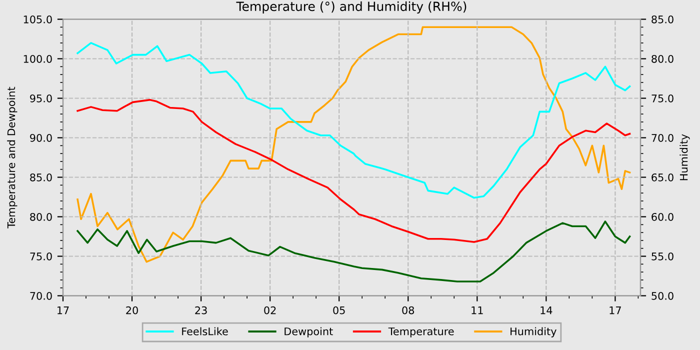  What do you see at coordinates (477, 310) in the screenshot?
I see `x-tick-label: 11` at bounding box center [477, 310].